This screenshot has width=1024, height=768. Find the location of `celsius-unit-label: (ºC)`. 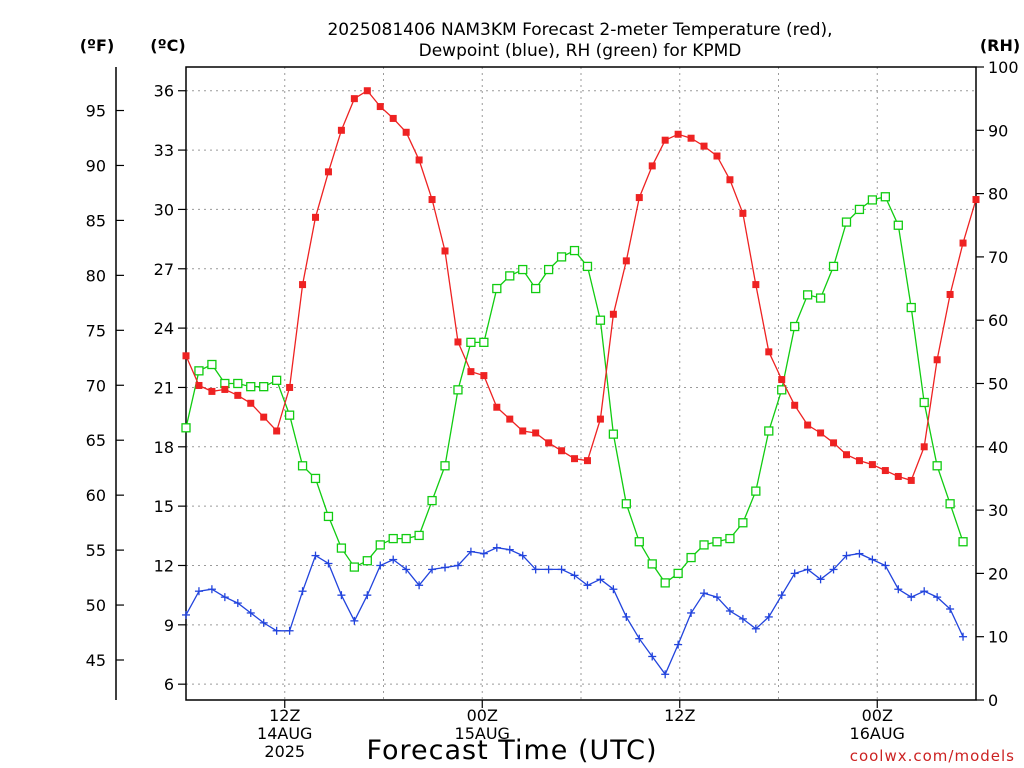

celsius-unit-label: (ºC) is located at coordinates (167, 45).